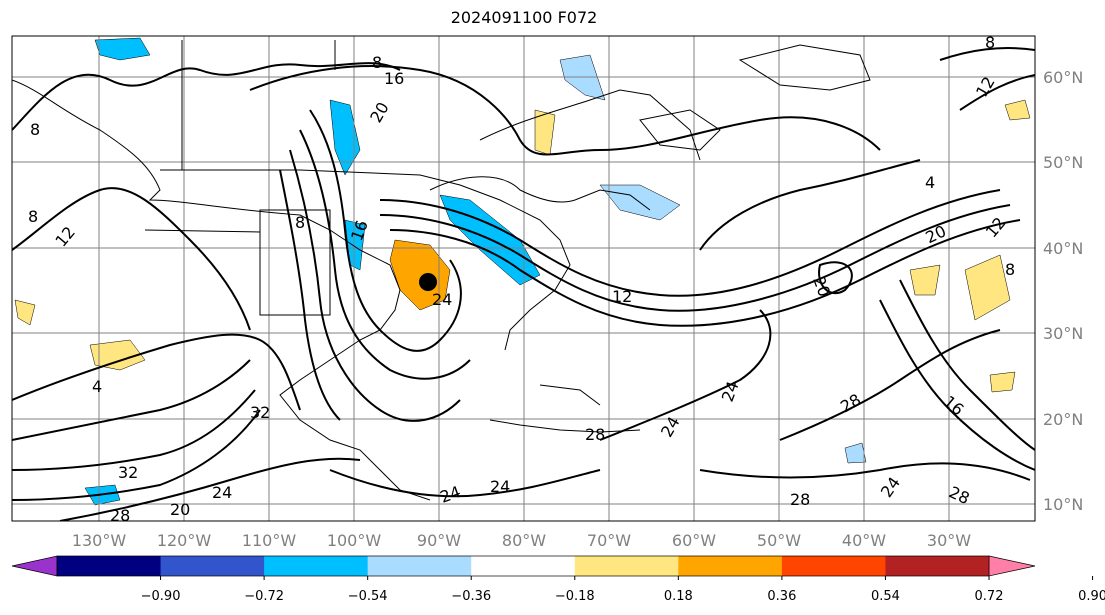  Describe the element at coordinates (1063, 504) in the screenshot. I see `lat-label: 10°N` at that location.